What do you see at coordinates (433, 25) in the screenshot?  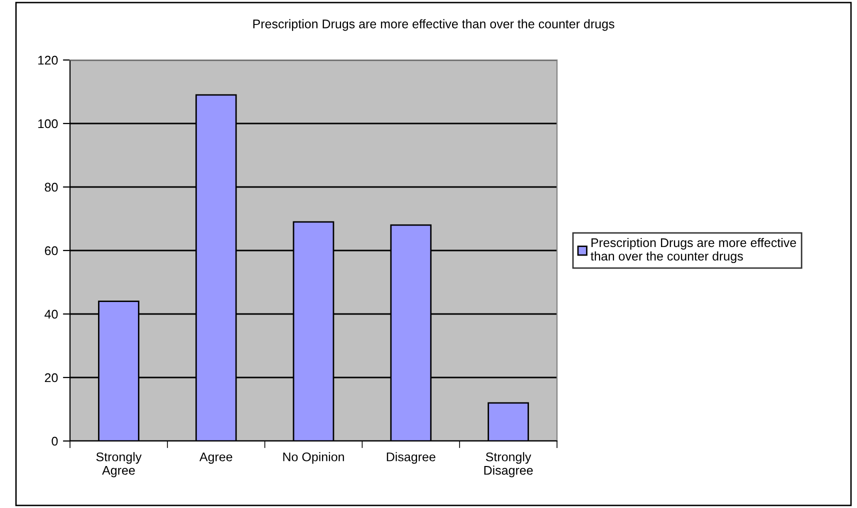 I see `chart-title: Prescription Drugs are more effective than over the counter drugs` at bounding box center [433, 25].